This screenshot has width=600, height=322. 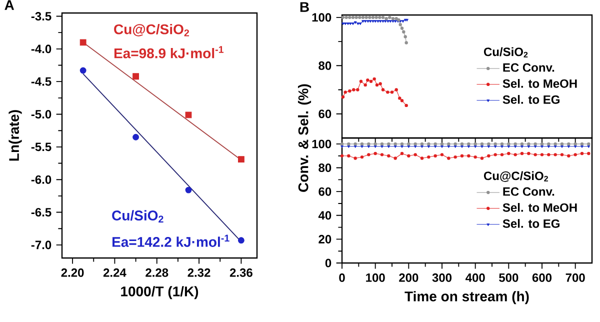 I want to click on annotation: Ea=98.9 kJ·mol$^{-1}$, so click(x=169, y=52).